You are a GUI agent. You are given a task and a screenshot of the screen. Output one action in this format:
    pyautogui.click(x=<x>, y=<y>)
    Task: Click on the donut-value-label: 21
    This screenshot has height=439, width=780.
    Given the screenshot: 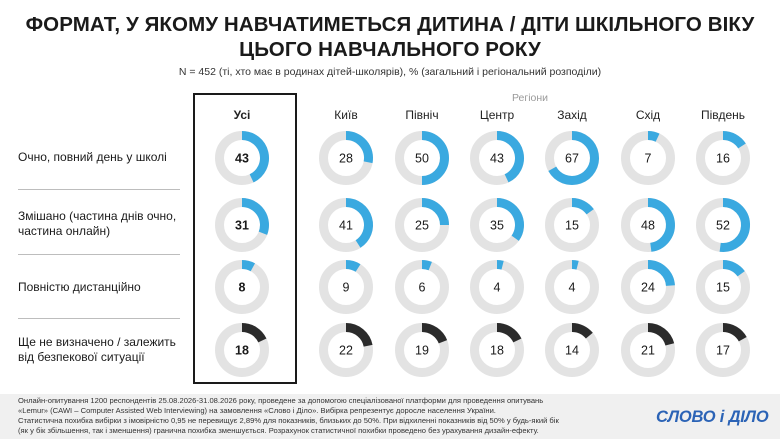 What is the action you would take?
    pyautogui.click(x=648, y=351)
    